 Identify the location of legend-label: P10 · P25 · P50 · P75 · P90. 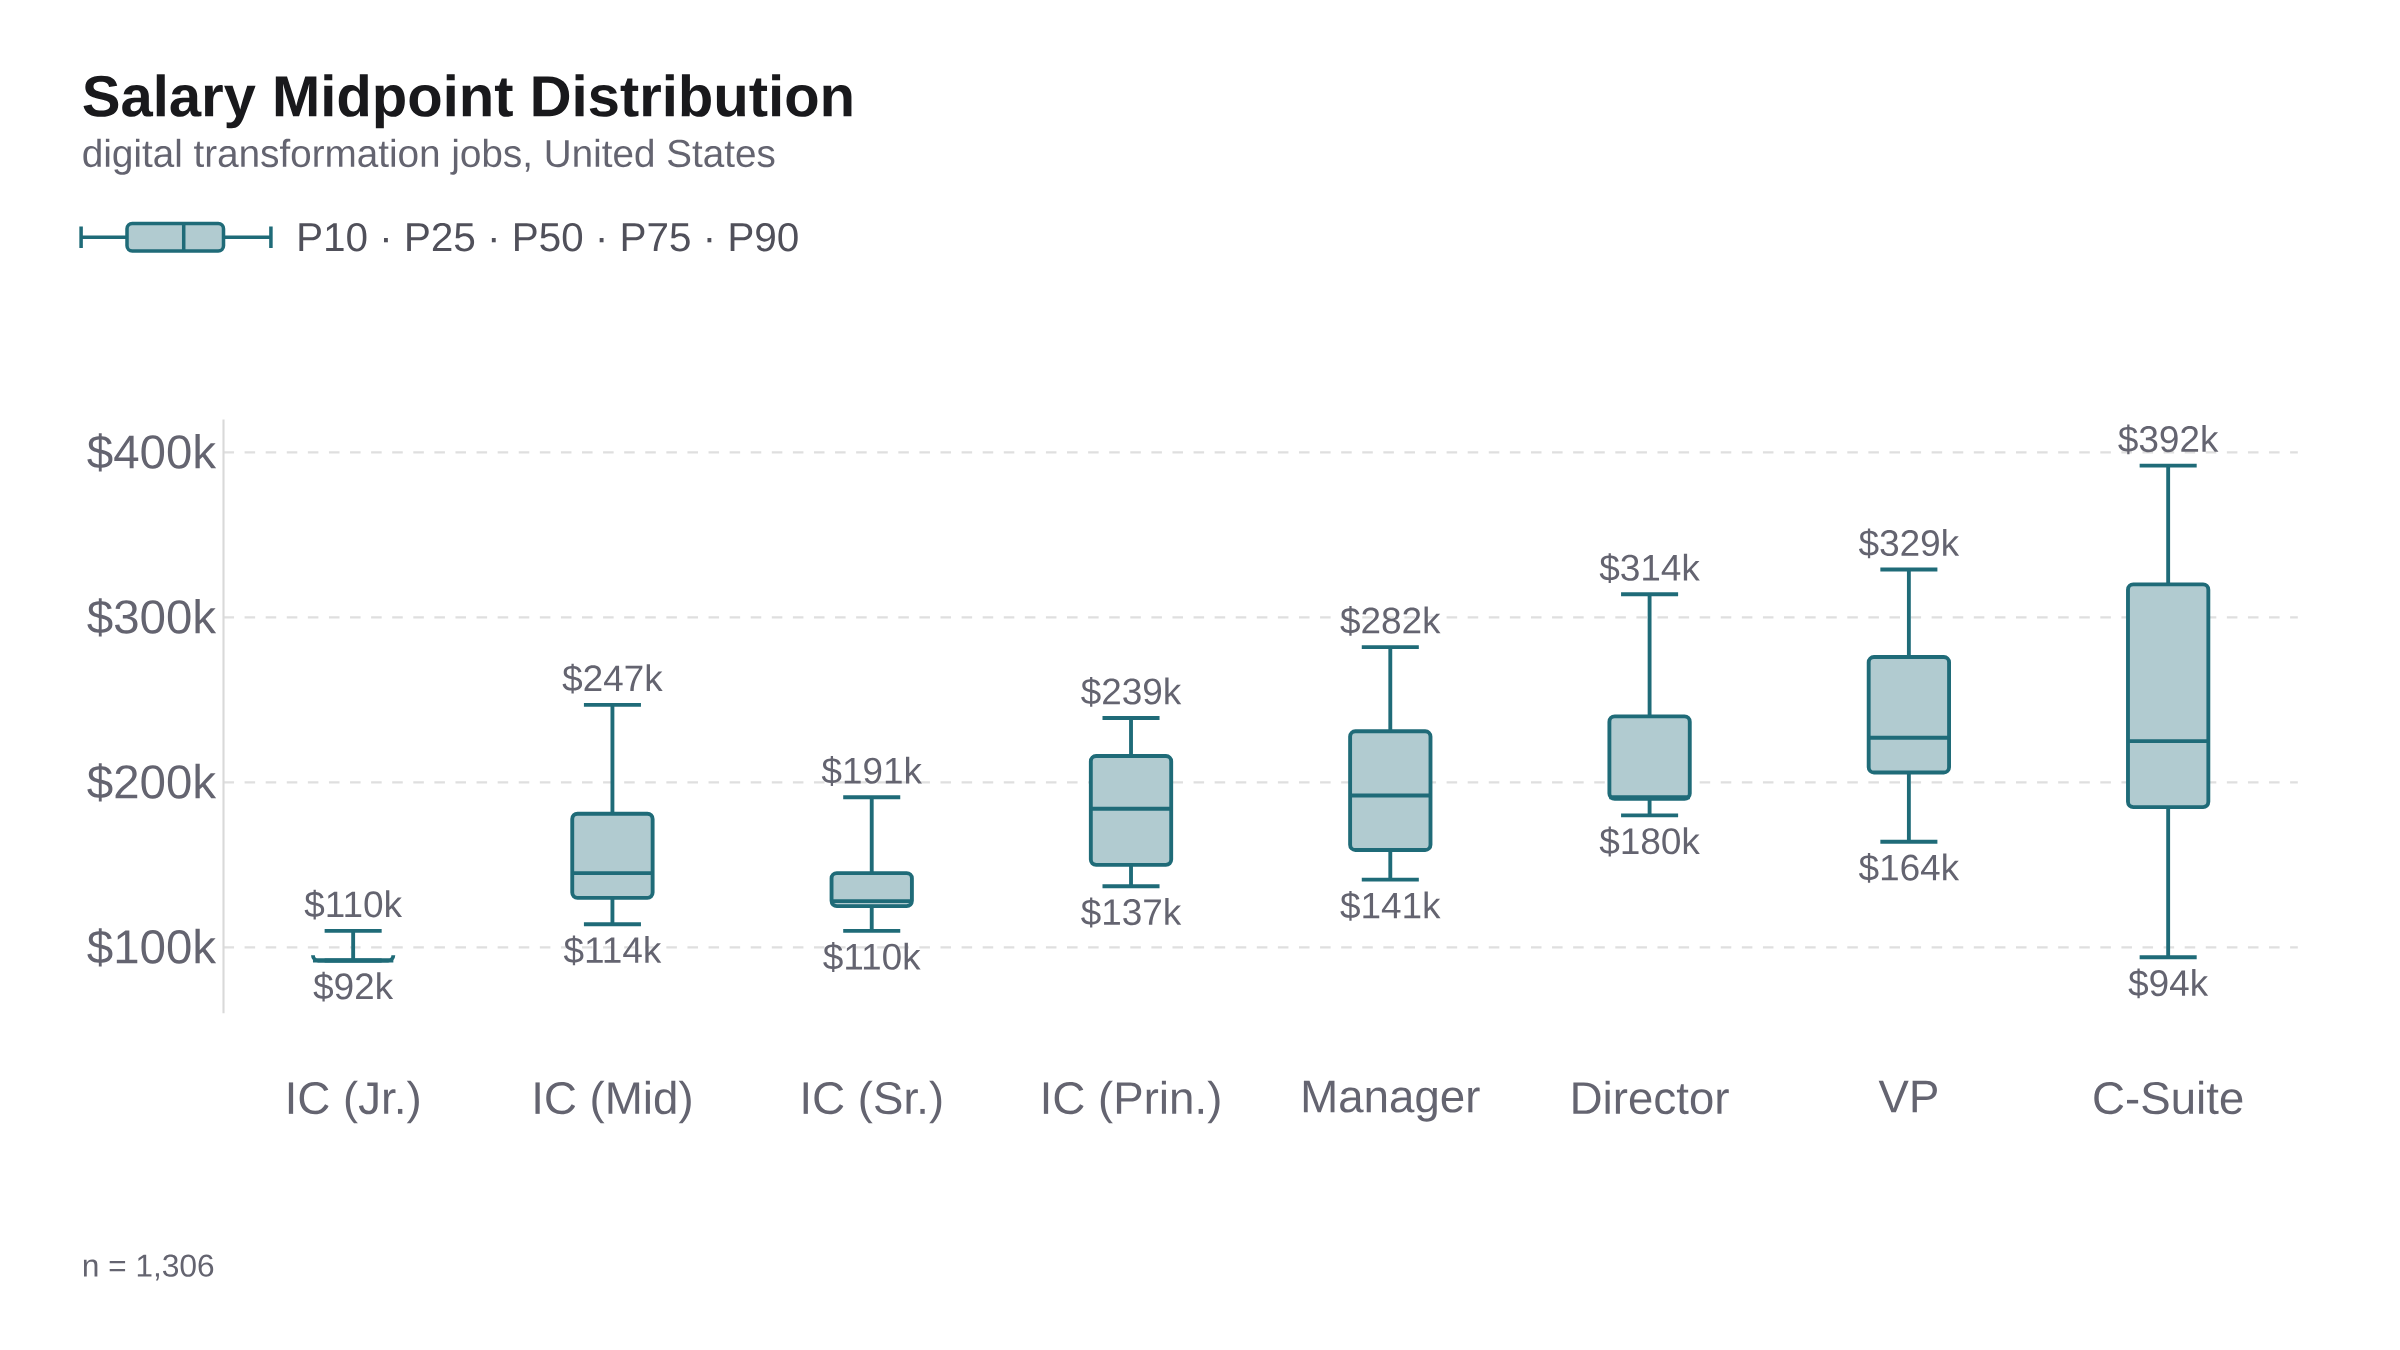
(548, 237).